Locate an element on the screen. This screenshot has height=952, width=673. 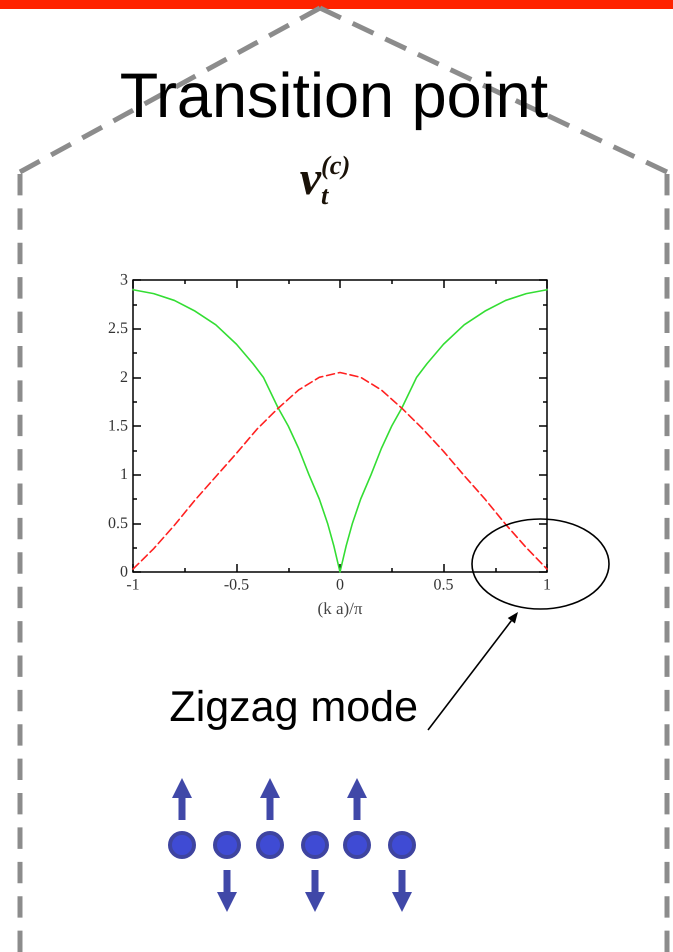
line-series is located at coordinates (340, 471).